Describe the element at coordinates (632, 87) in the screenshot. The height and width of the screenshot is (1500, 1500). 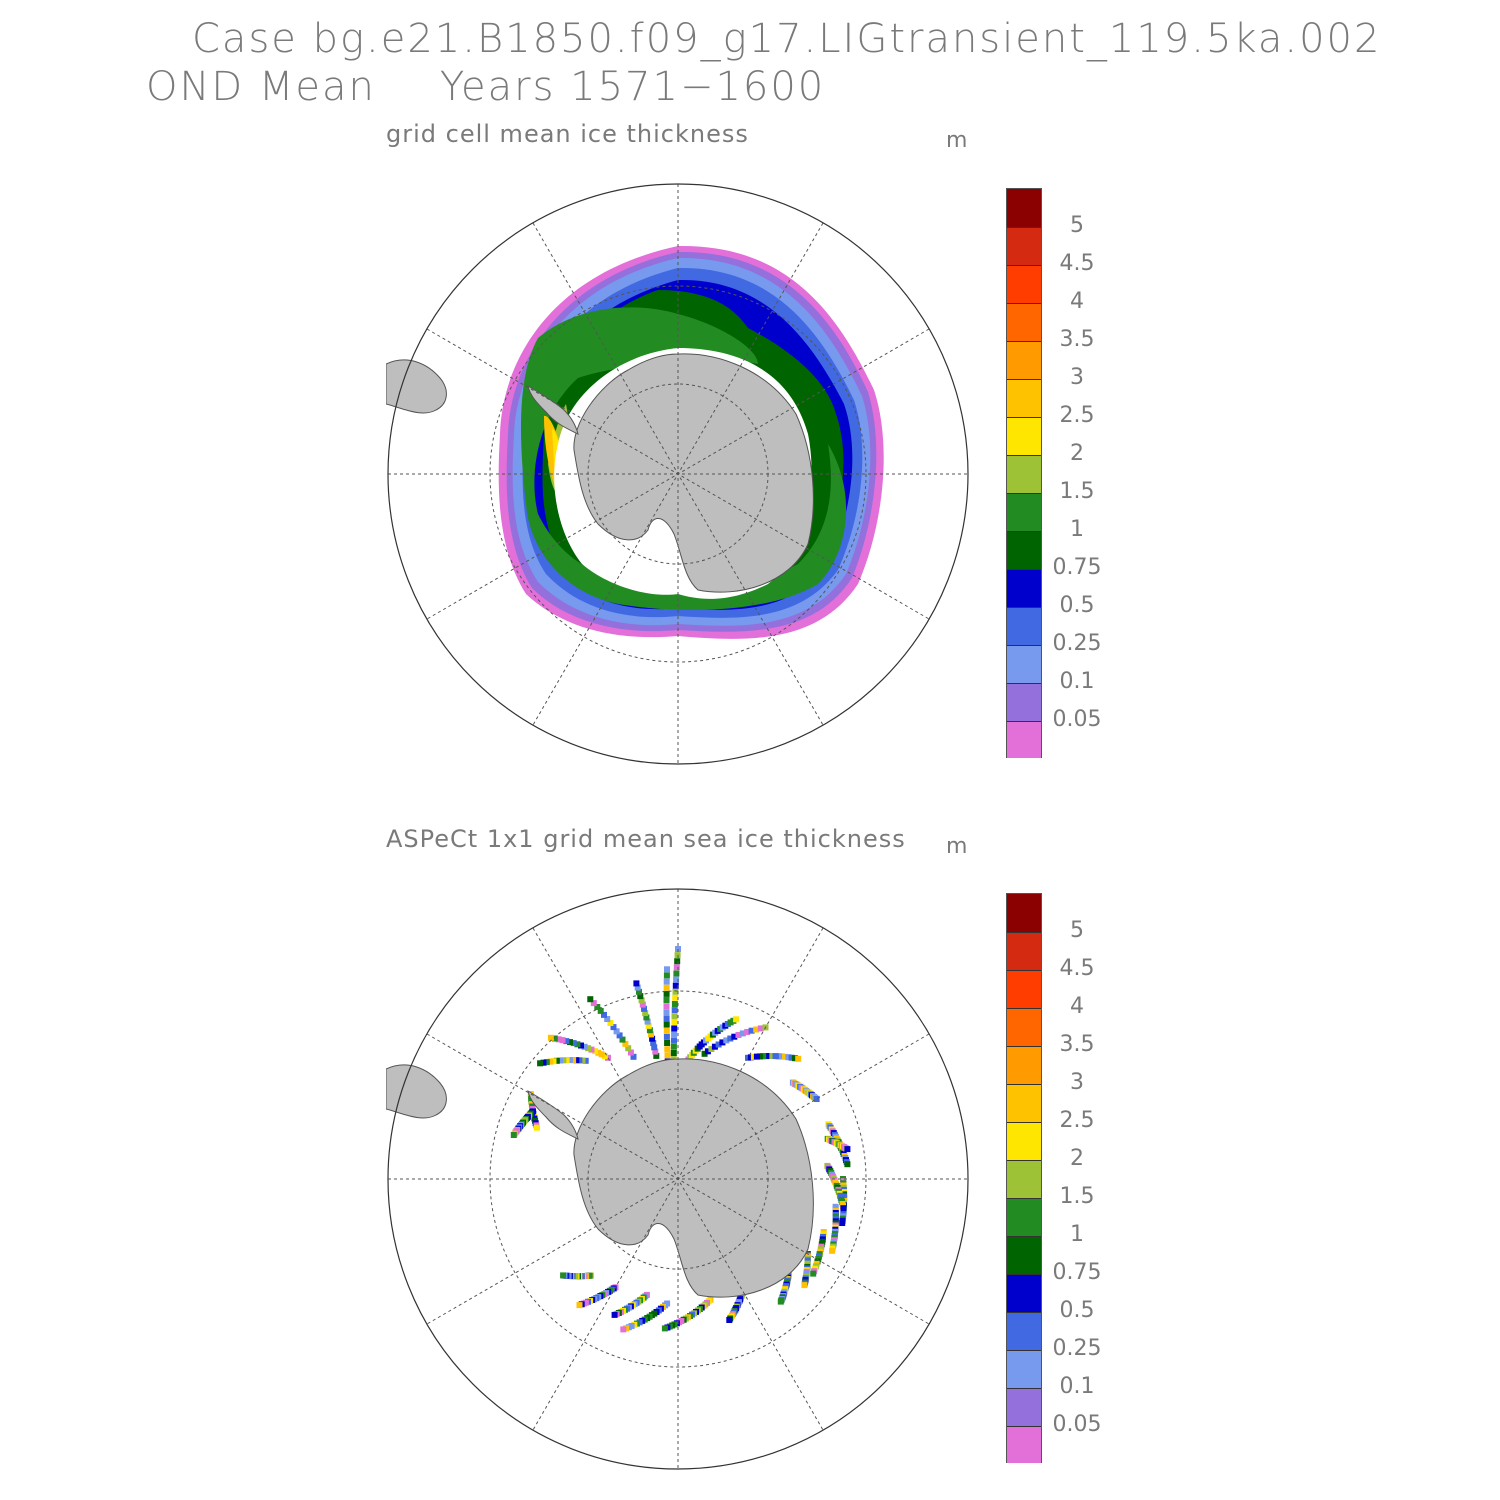
I see `years-label: Years 1571−1600` at that location.